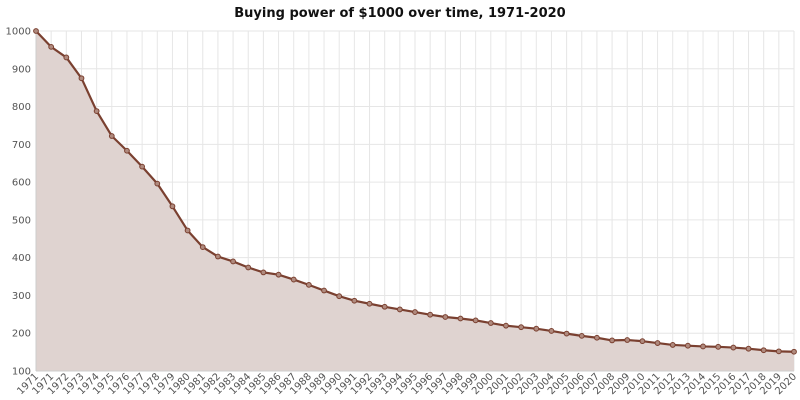  I want to click on y-tick-label: 200, so click(21, 334).